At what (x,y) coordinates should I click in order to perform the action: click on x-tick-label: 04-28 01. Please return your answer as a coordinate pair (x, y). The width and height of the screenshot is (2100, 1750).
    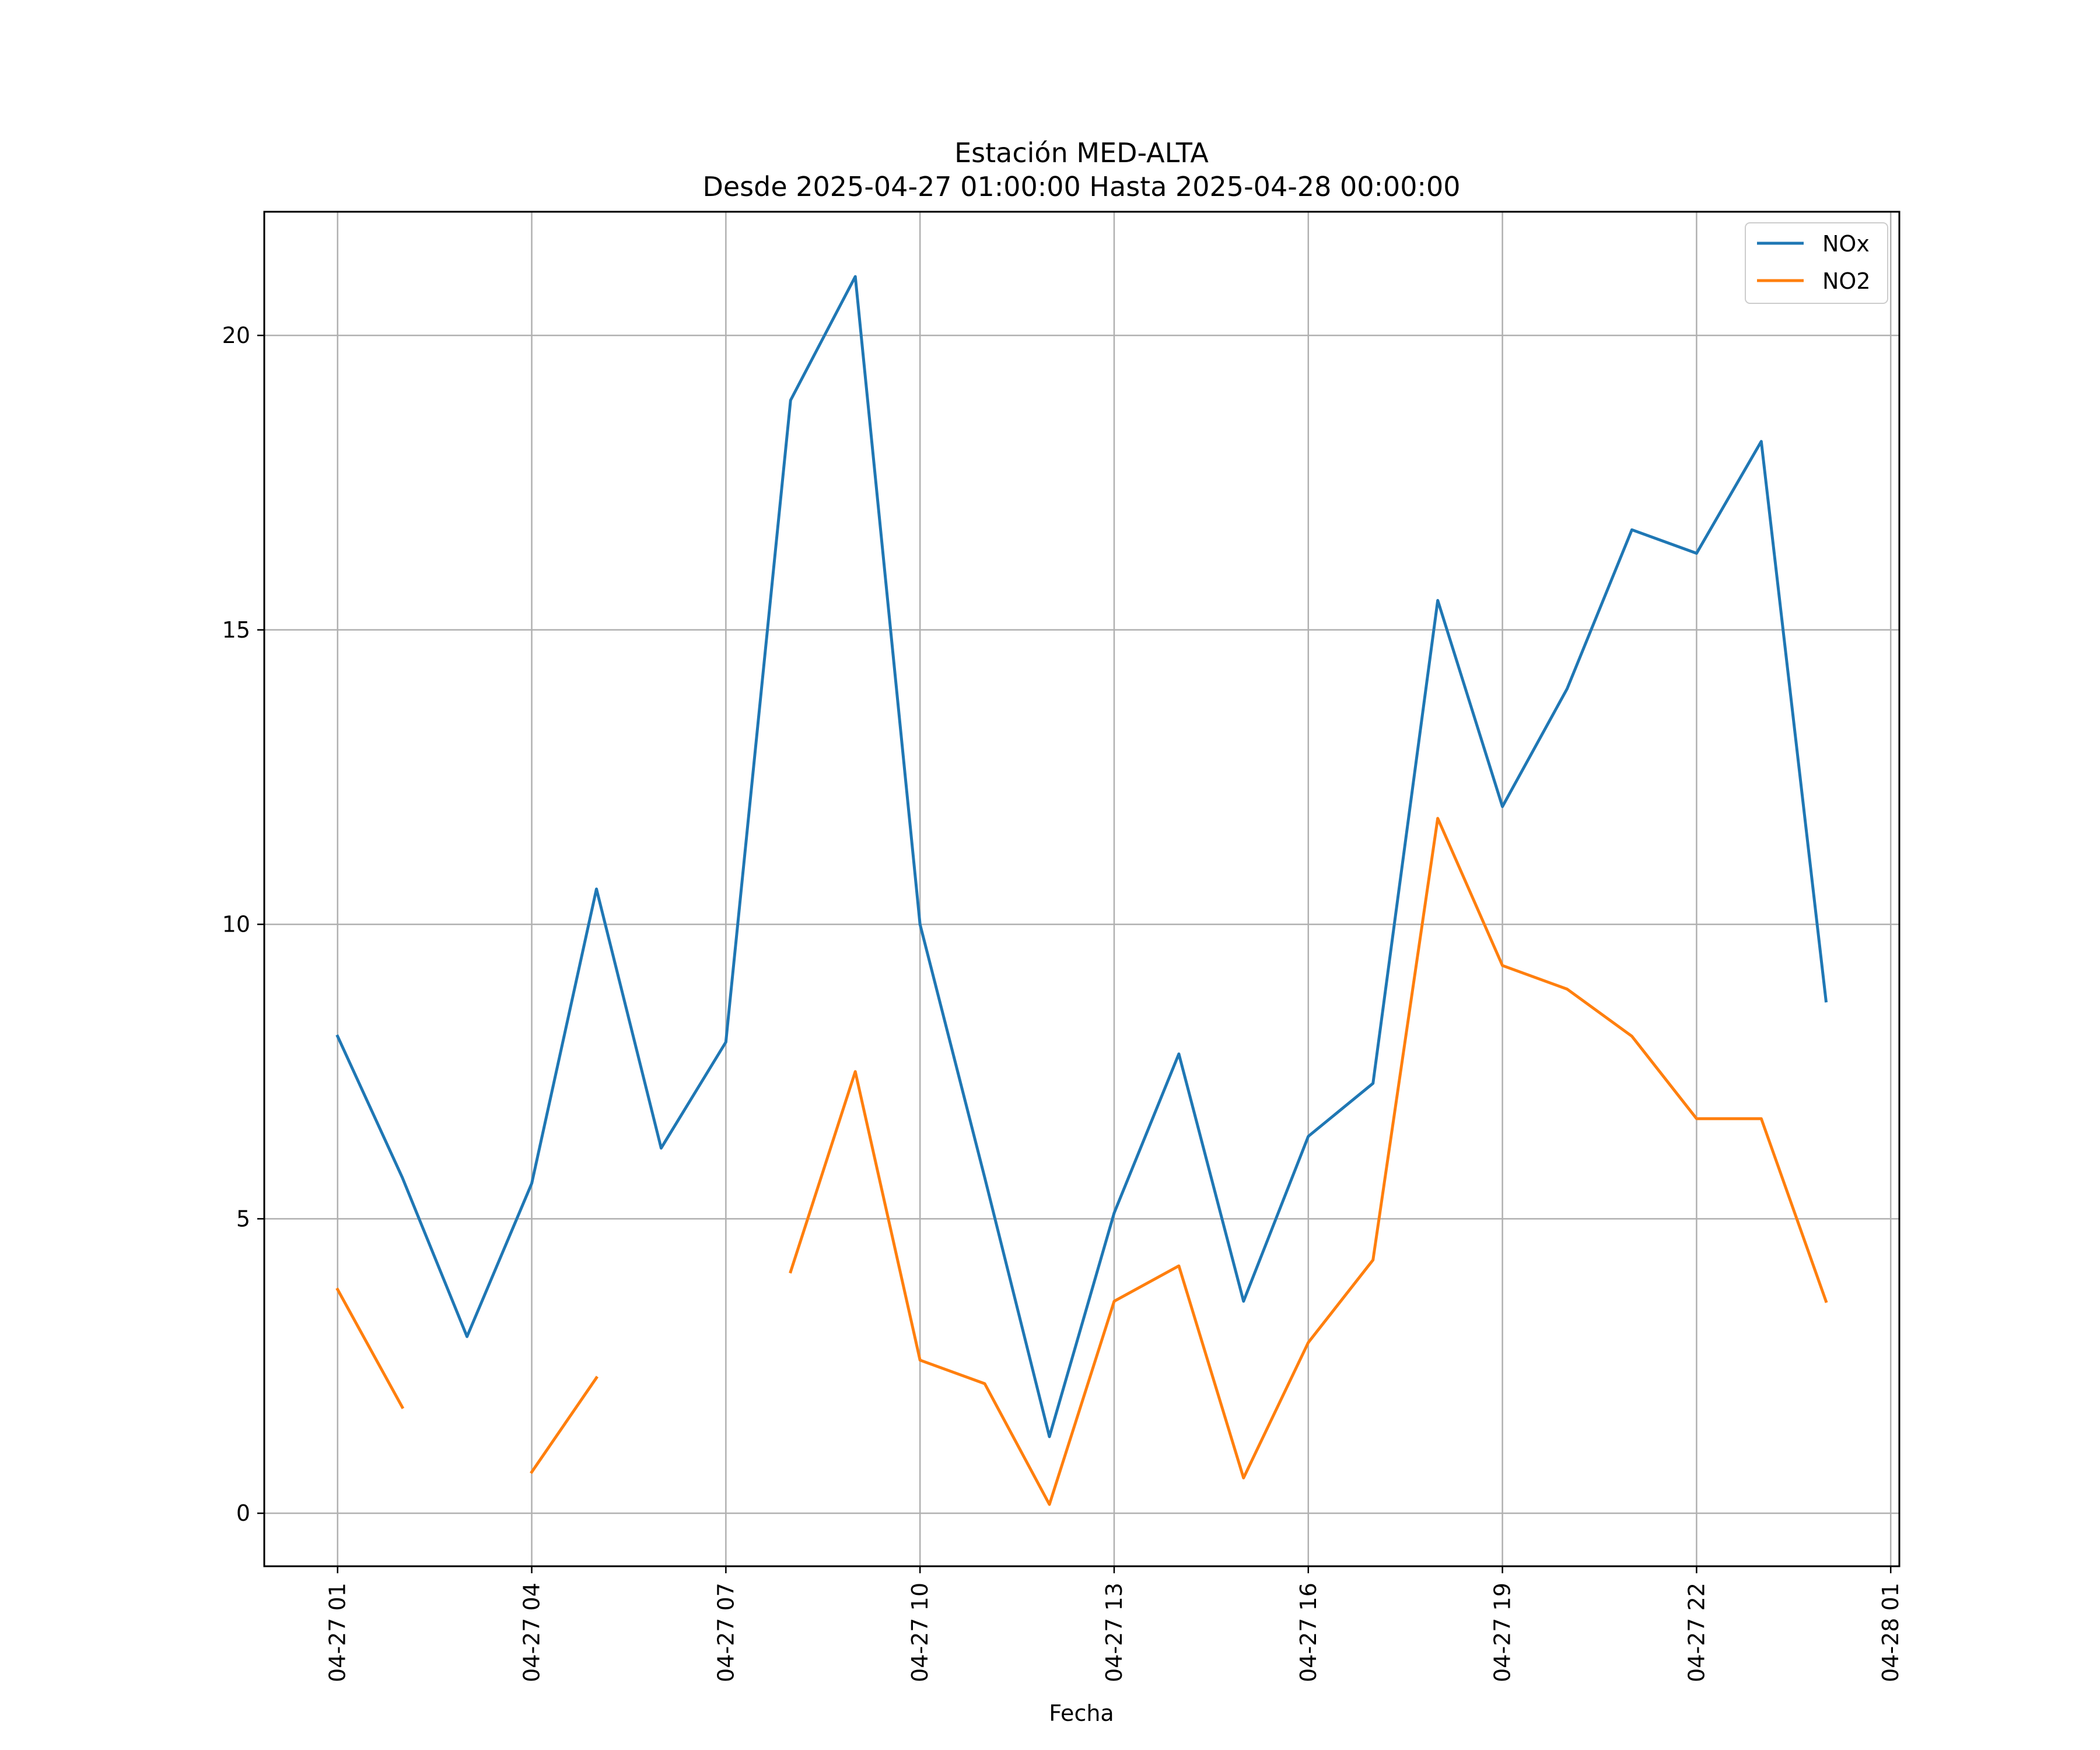
    Looking at the image, I should click on (1890, 1632).